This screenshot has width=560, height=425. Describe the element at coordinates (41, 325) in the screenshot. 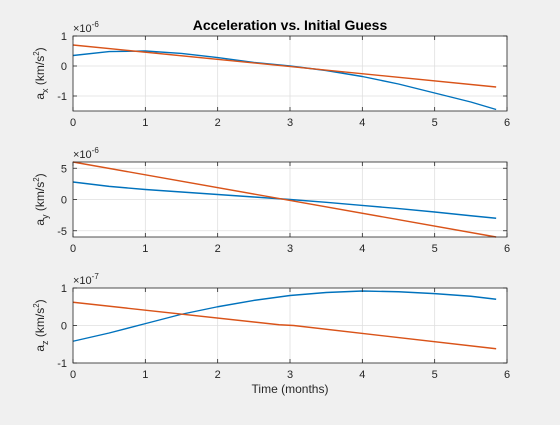

I see `y-axis-label: az (km/s2)` at that location.